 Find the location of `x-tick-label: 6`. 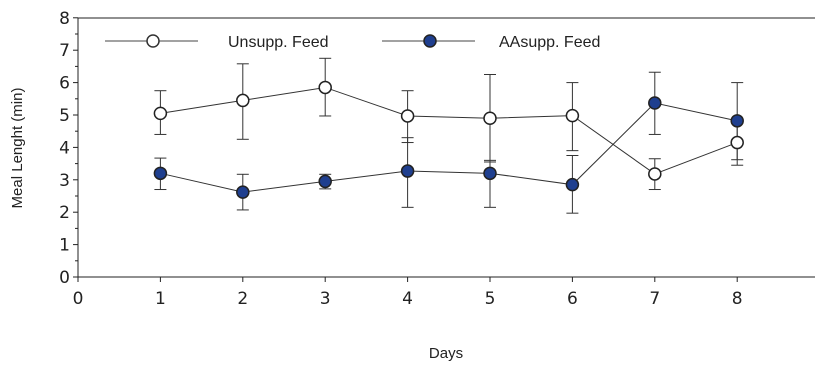

x-tick-label: 6 is located at coordinates (572, 299).